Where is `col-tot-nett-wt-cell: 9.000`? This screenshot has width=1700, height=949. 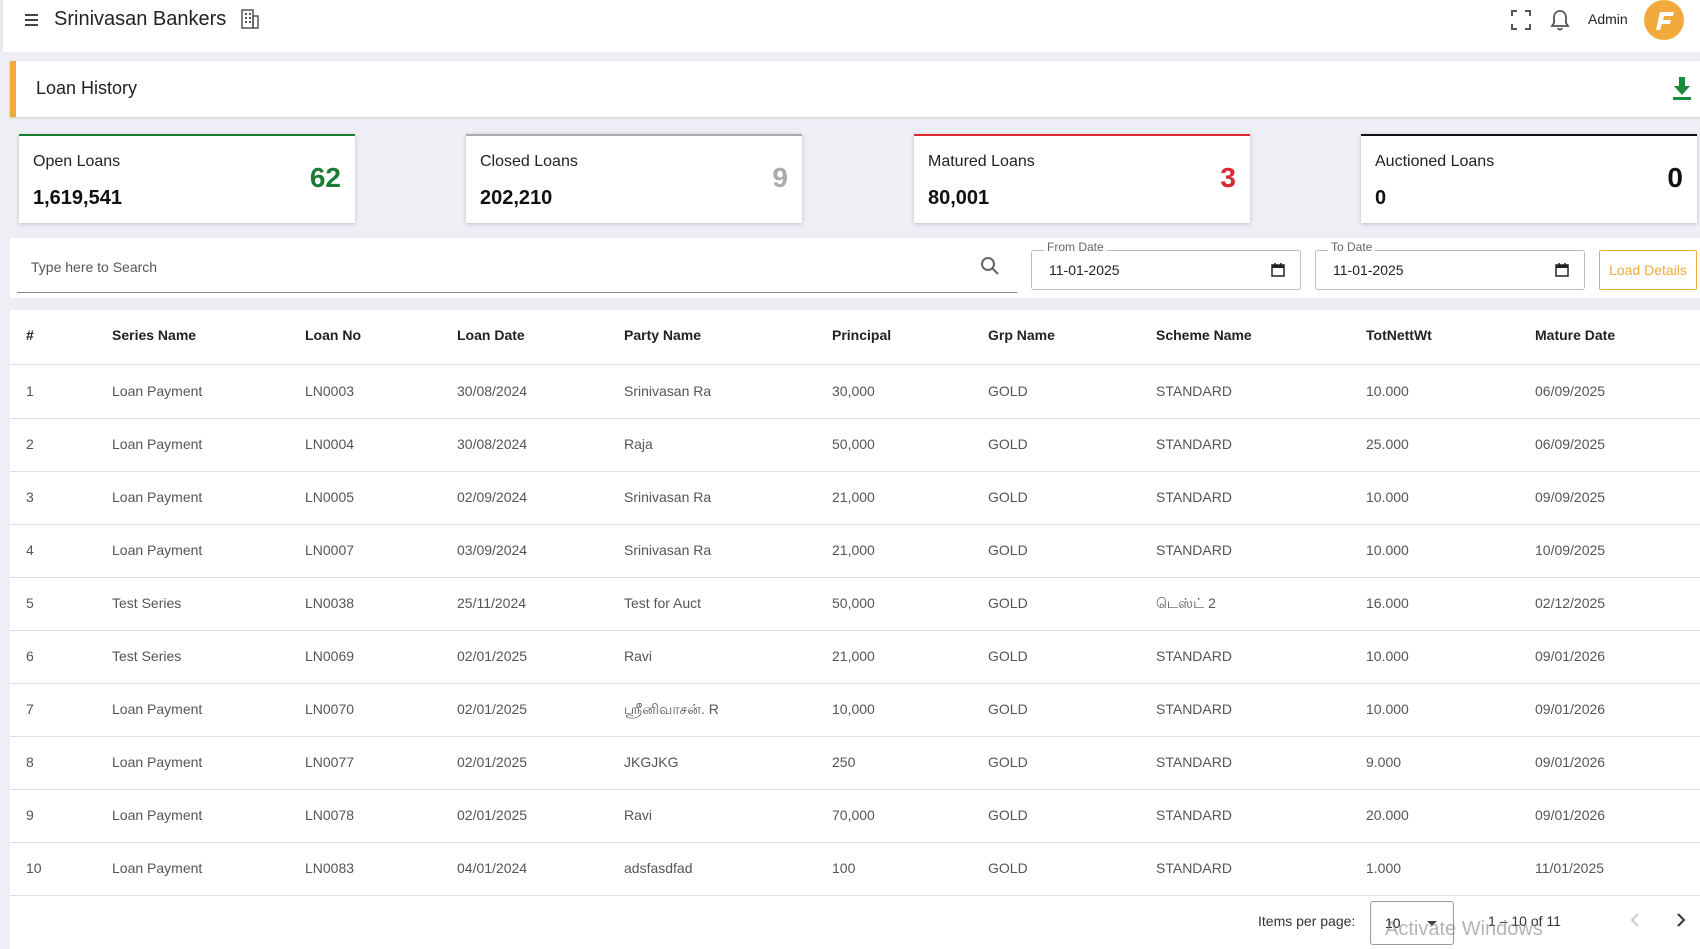
col-tot-nett-wt-cell: 9.000 is located at coordinates (1384, 762).